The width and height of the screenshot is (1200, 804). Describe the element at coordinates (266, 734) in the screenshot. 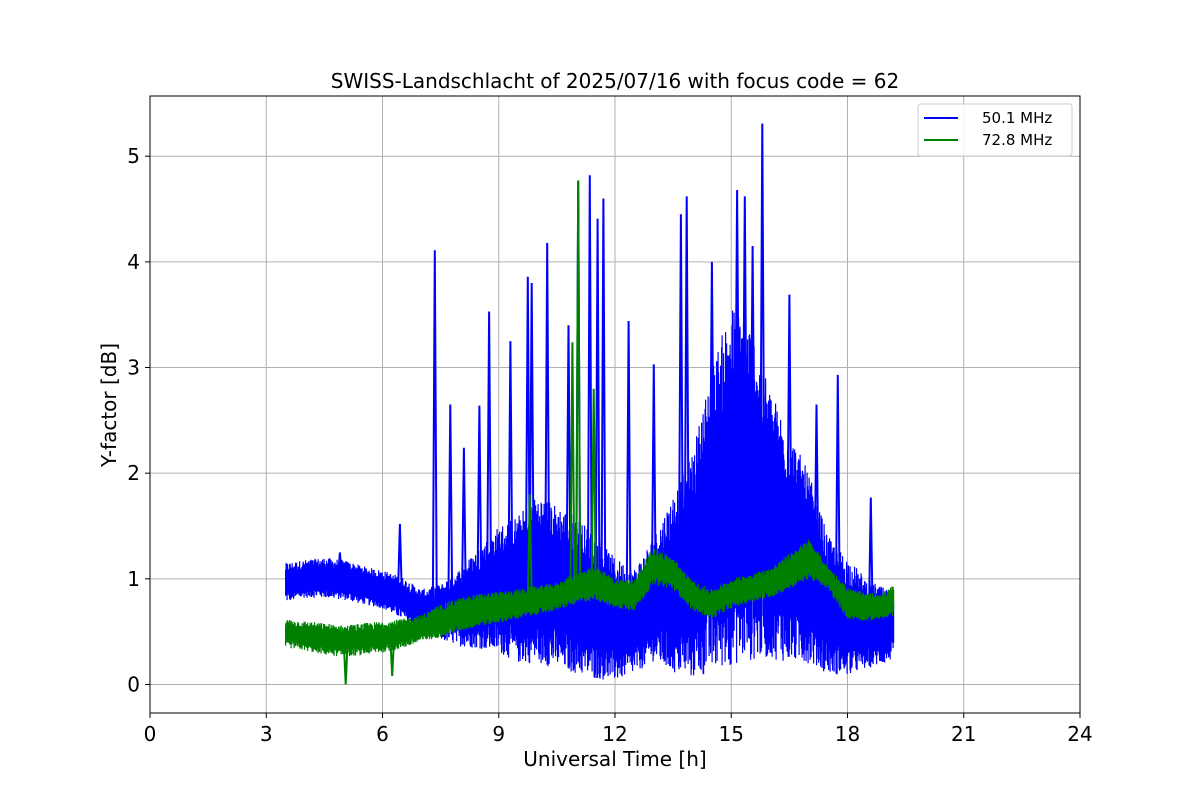

I see `x-tick-label-1: 3` at that location.